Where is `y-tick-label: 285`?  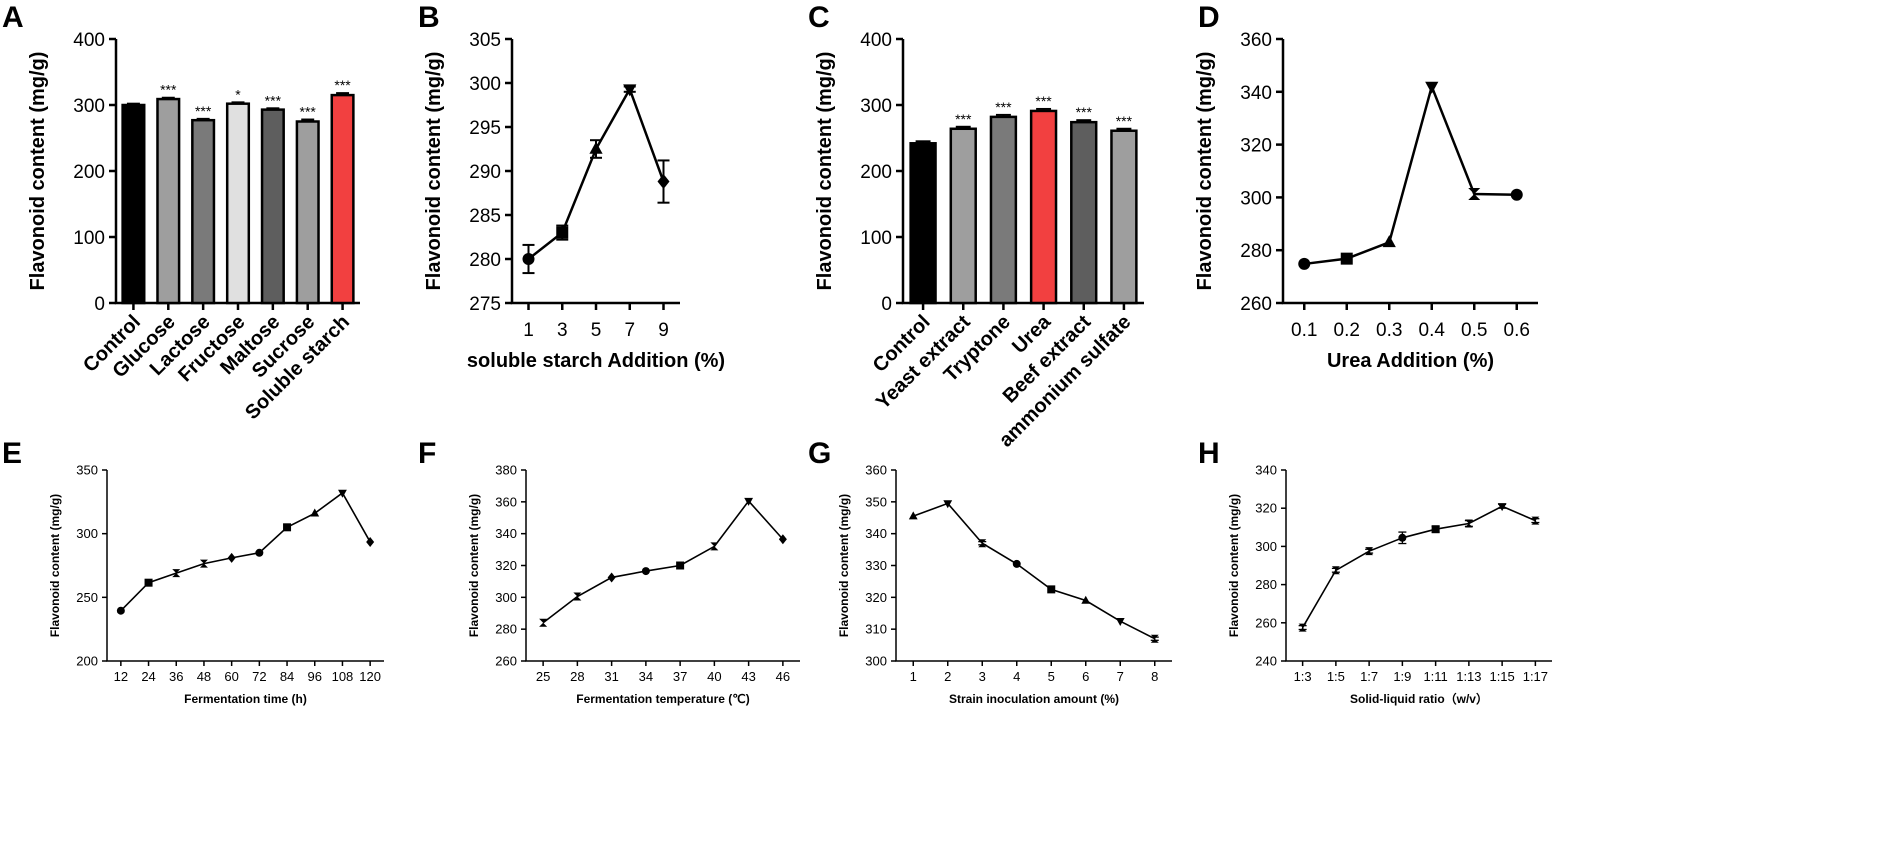 y-tick-label: 285 is located at coordinates (485, 216).